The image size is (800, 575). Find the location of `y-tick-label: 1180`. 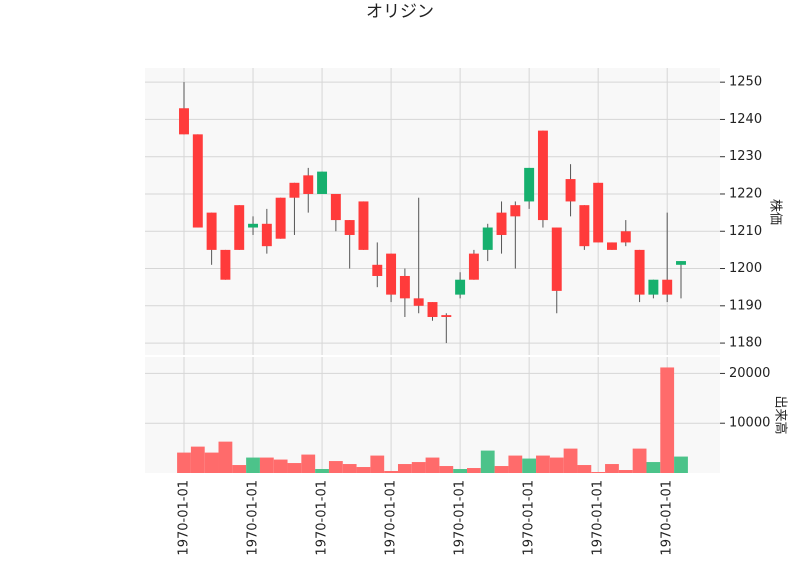

y-tick-label: 1180 is located at coordinates (745, 343).